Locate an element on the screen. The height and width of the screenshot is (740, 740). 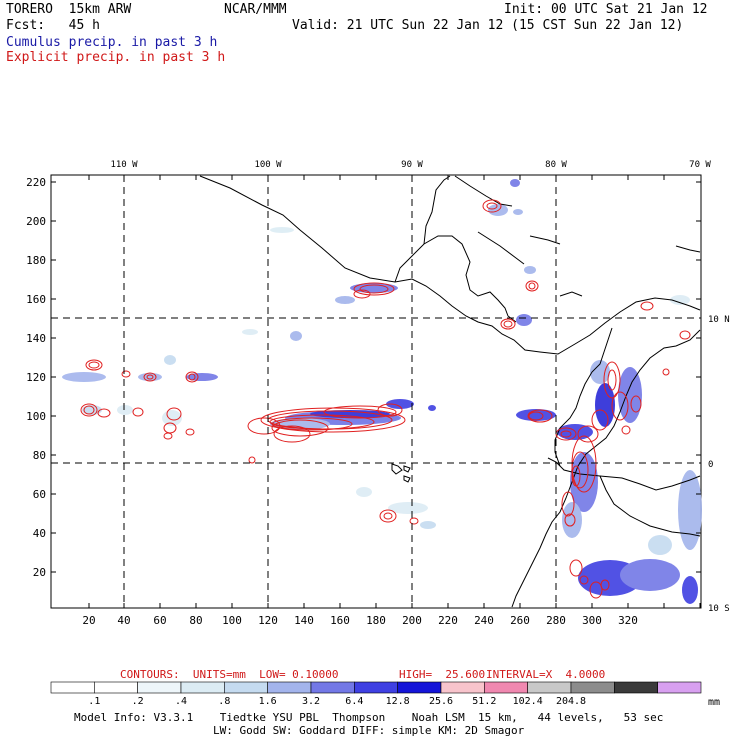
lat-label-0: 0 is located at coordinates (710, 465).